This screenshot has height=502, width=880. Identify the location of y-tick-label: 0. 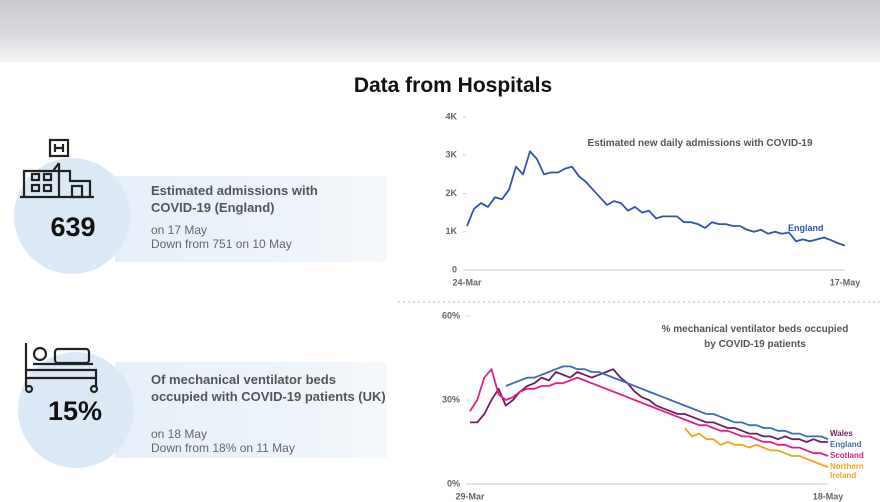
(454, 269).